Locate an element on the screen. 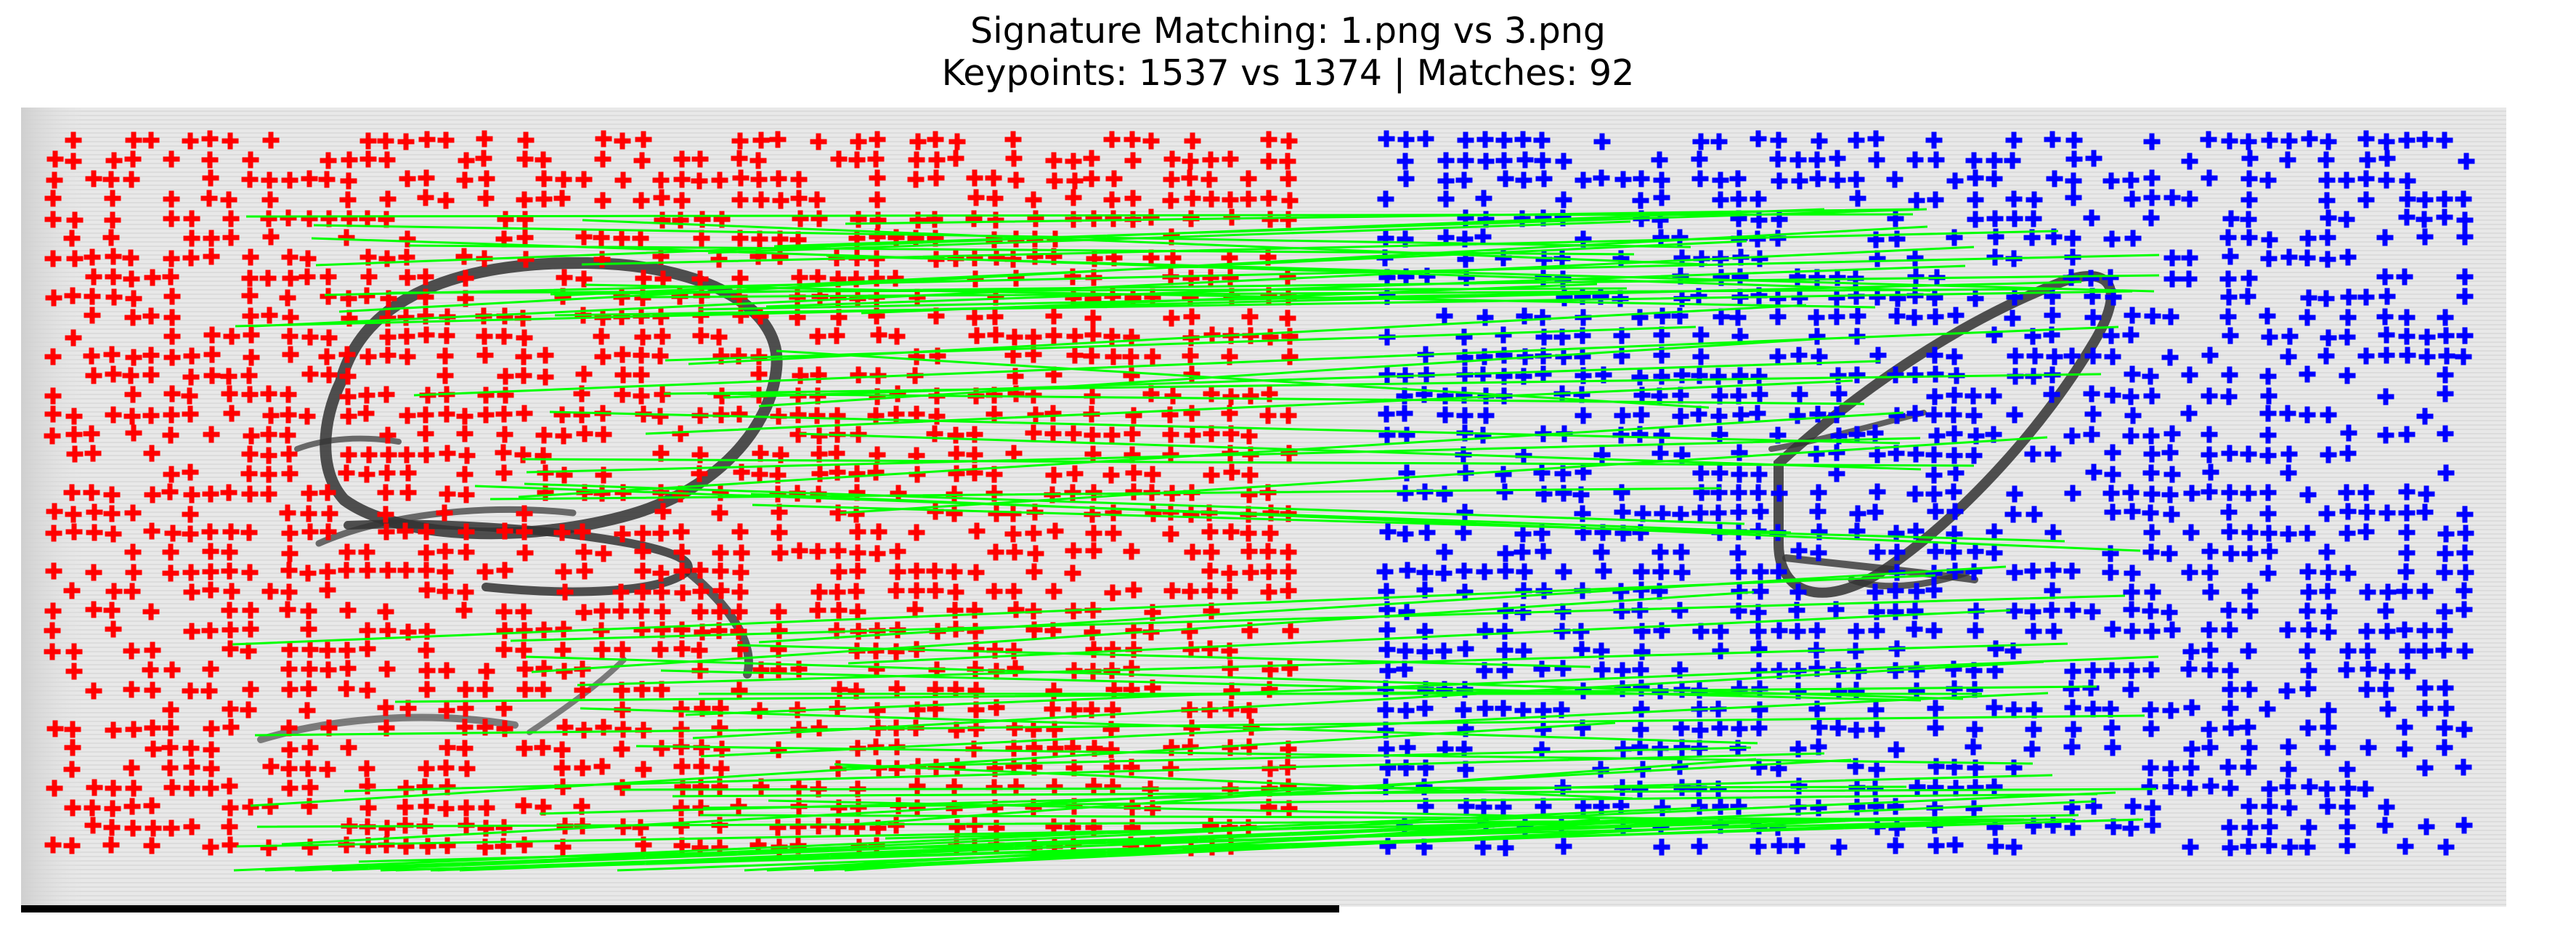  title-line-1: Signature Matching: 1.png vs 3.png is located at coordinates (1288, 31).